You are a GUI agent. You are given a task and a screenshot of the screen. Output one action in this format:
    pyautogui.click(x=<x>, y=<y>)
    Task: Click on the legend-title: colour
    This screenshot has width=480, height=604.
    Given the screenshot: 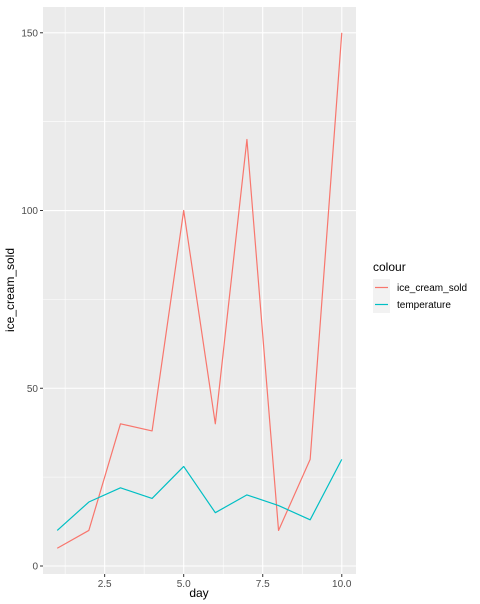 What is the action you would take?
    pyautogui.click(x=389, y=267)
    